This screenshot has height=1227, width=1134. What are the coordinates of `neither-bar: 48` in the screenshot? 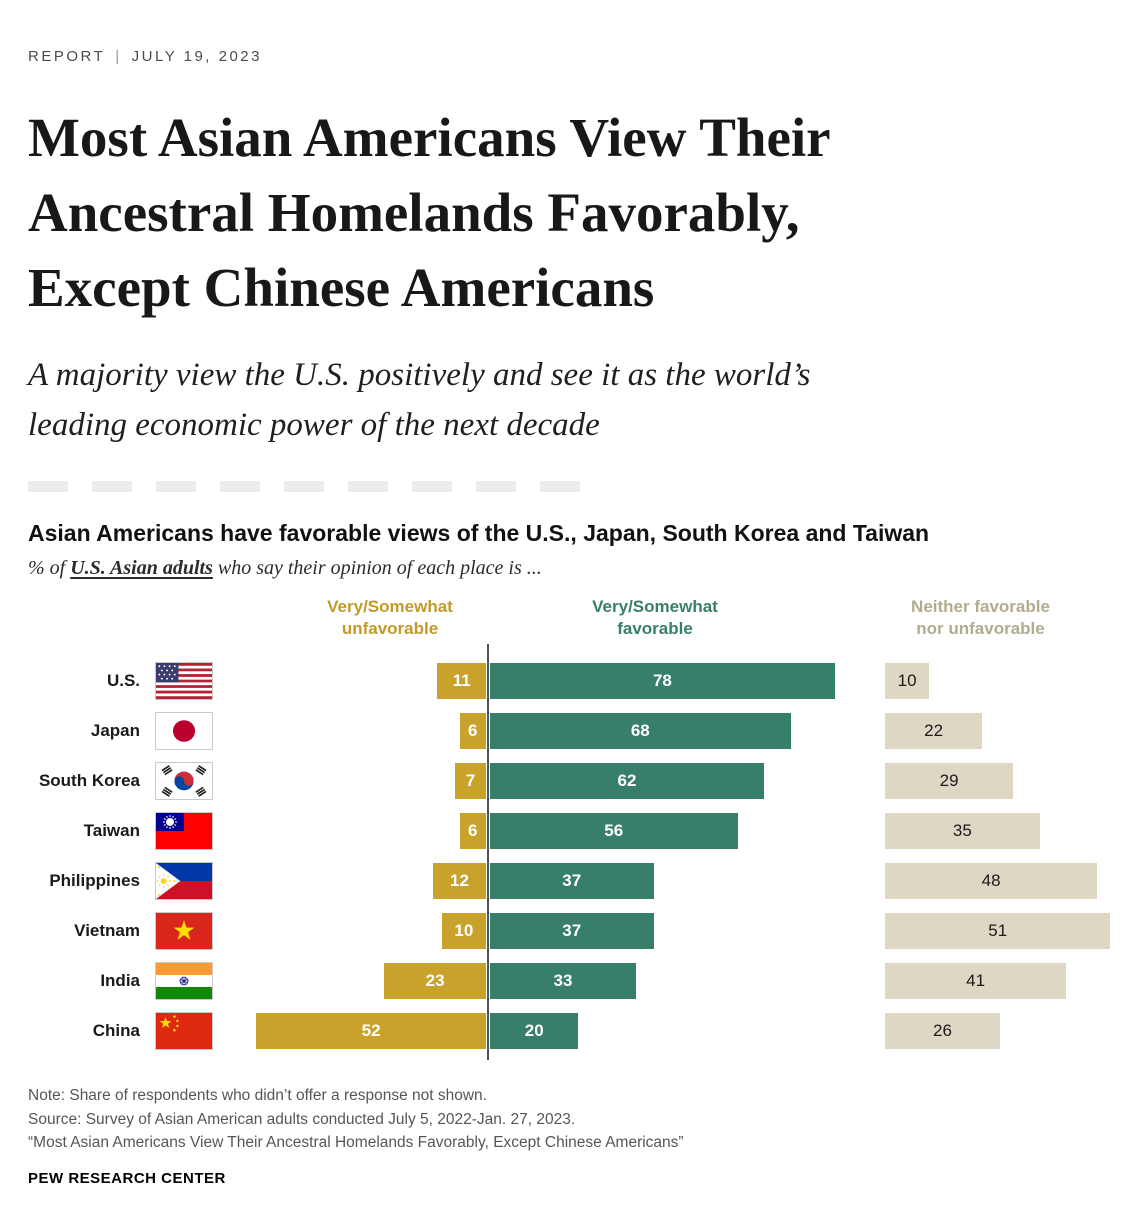 It's located at (991, 881).